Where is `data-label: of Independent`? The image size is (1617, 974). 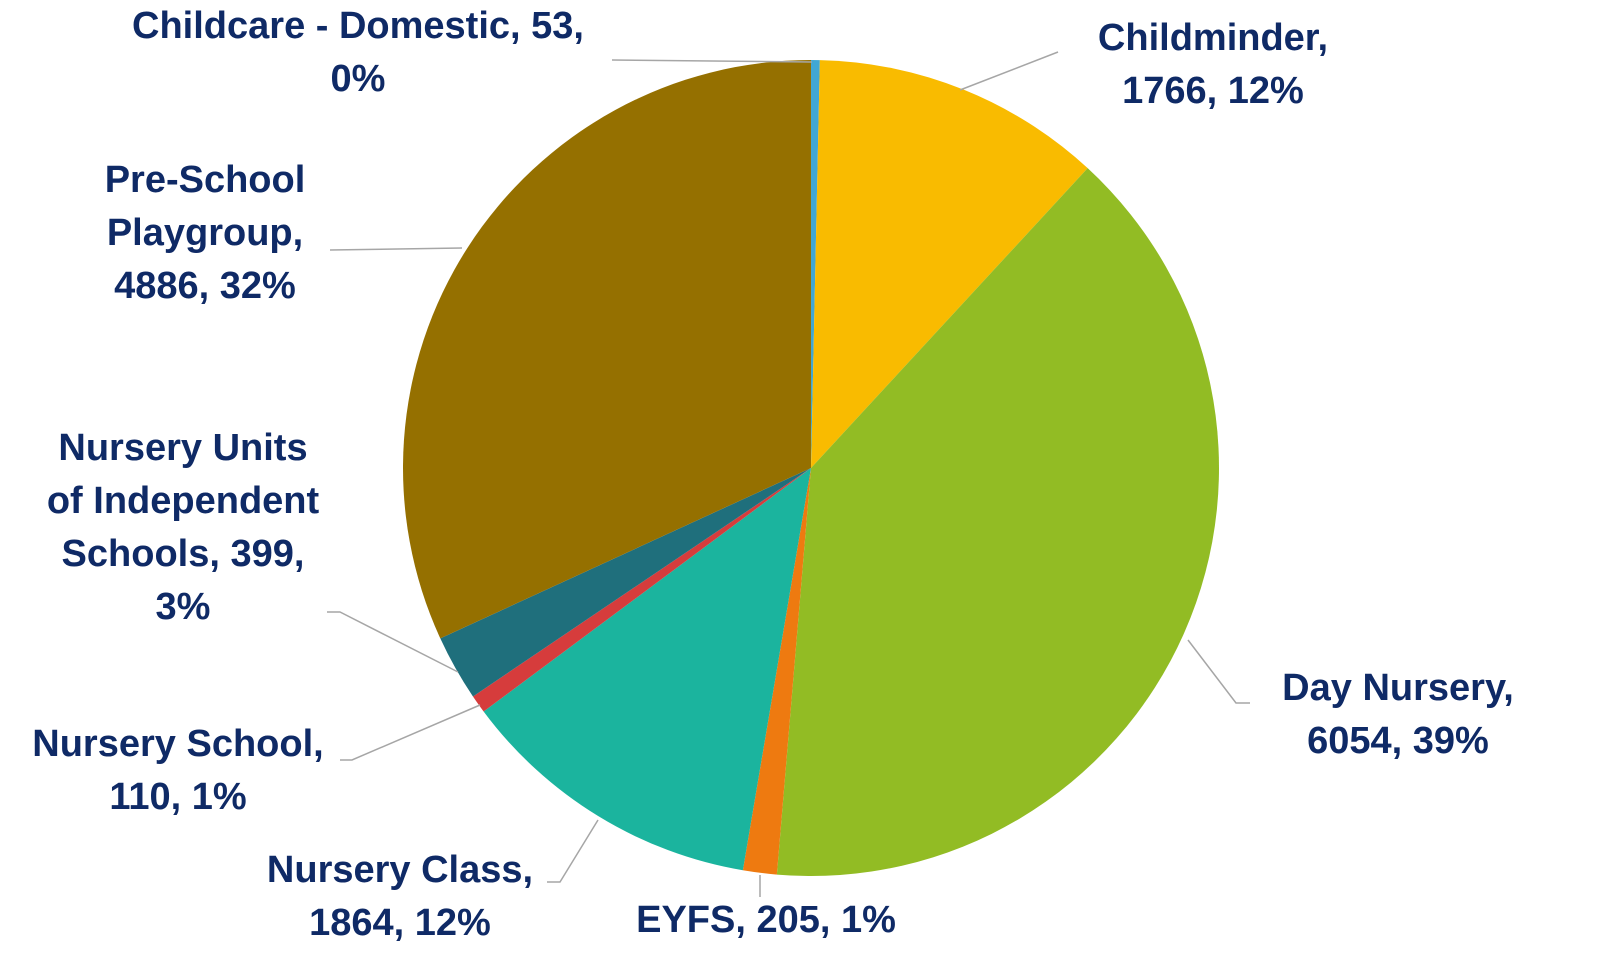
data-label: of Independent is located at coordinates (183, 501).